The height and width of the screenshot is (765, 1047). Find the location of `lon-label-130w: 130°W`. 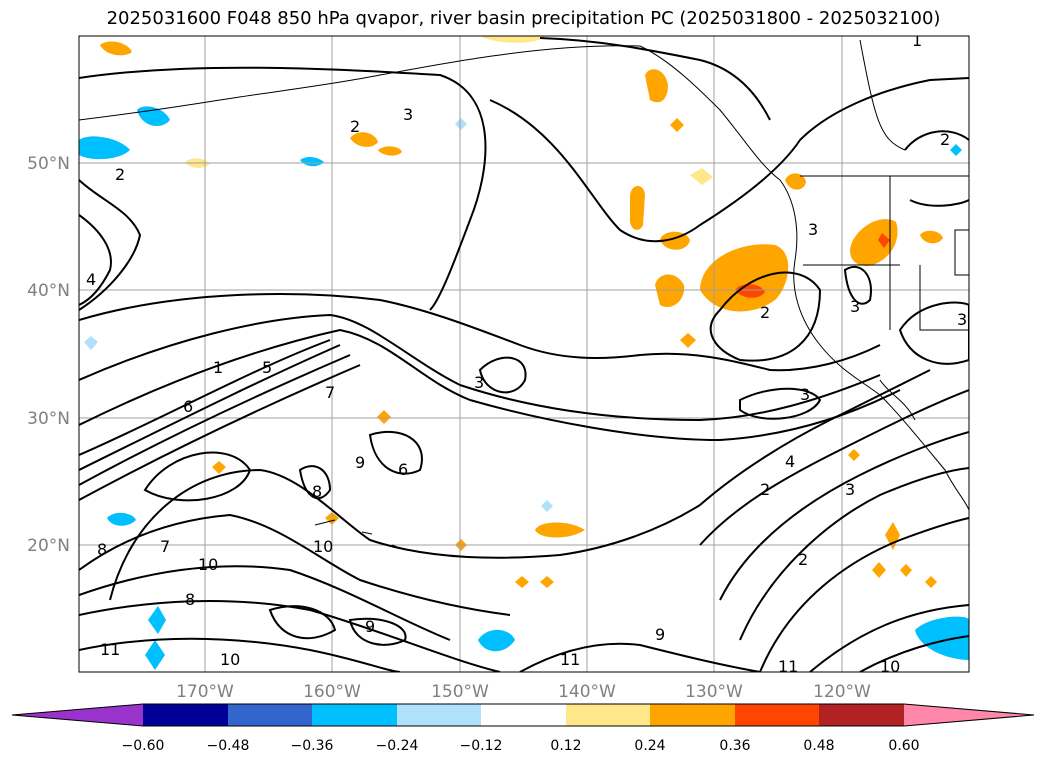

lon-label-130w: 130°W is located at coordinates (714, 692).